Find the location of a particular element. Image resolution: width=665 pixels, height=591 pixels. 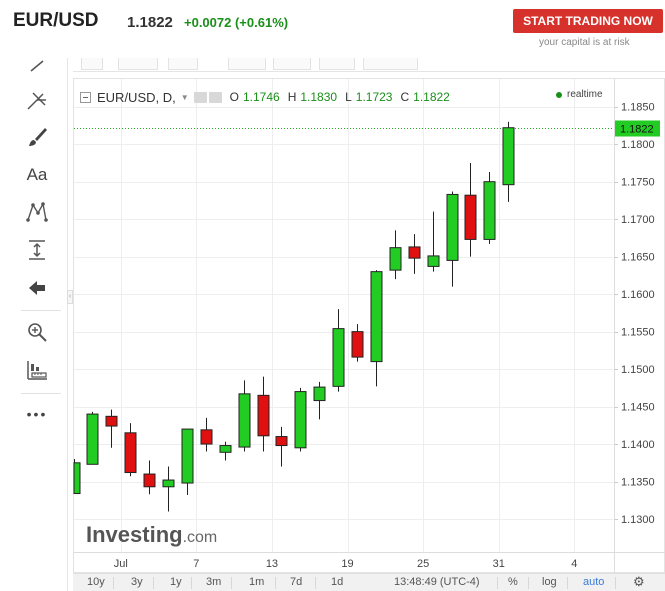

gear-icon: ⚙ is located at coordinates (639, 581).